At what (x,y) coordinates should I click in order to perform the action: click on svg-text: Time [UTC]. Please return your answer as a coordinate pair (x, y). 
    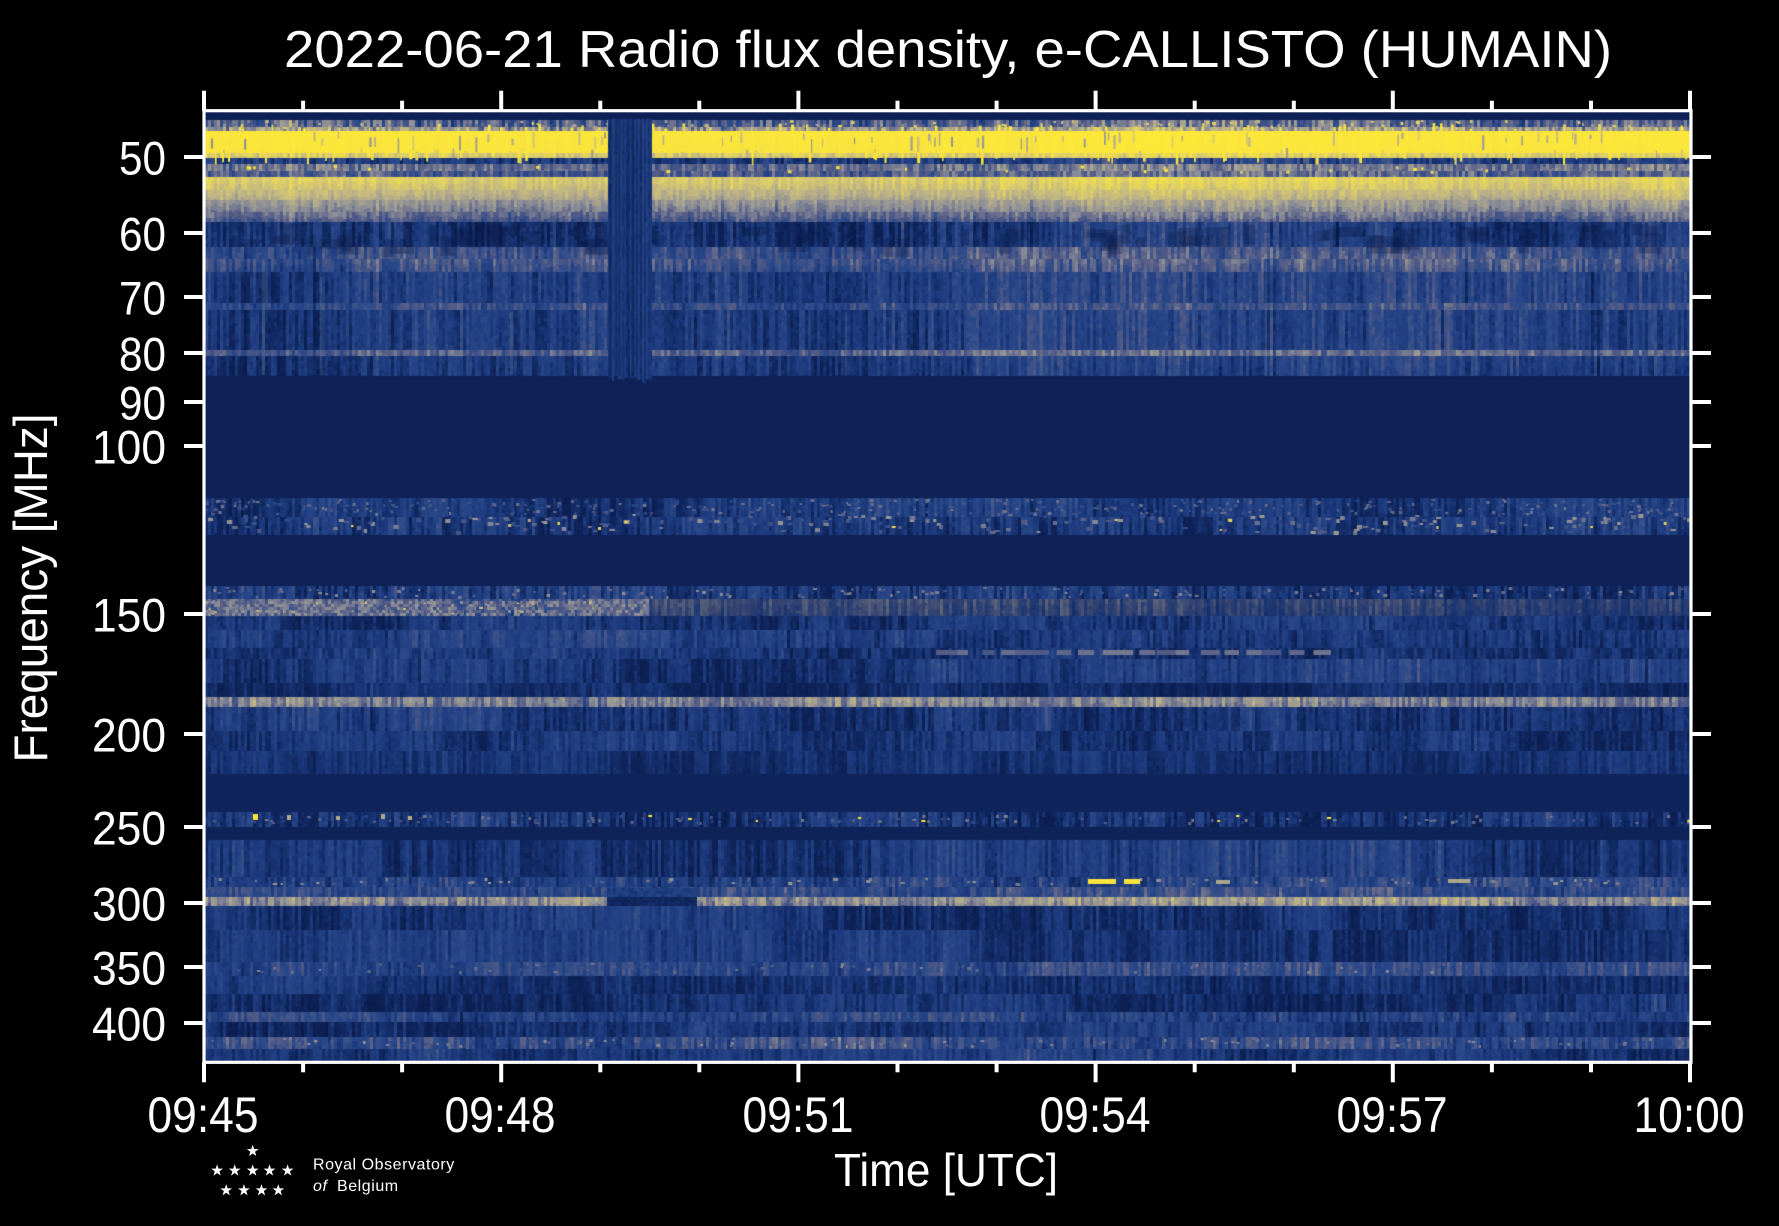
    Looking at the image, I should click on (946, 1170).